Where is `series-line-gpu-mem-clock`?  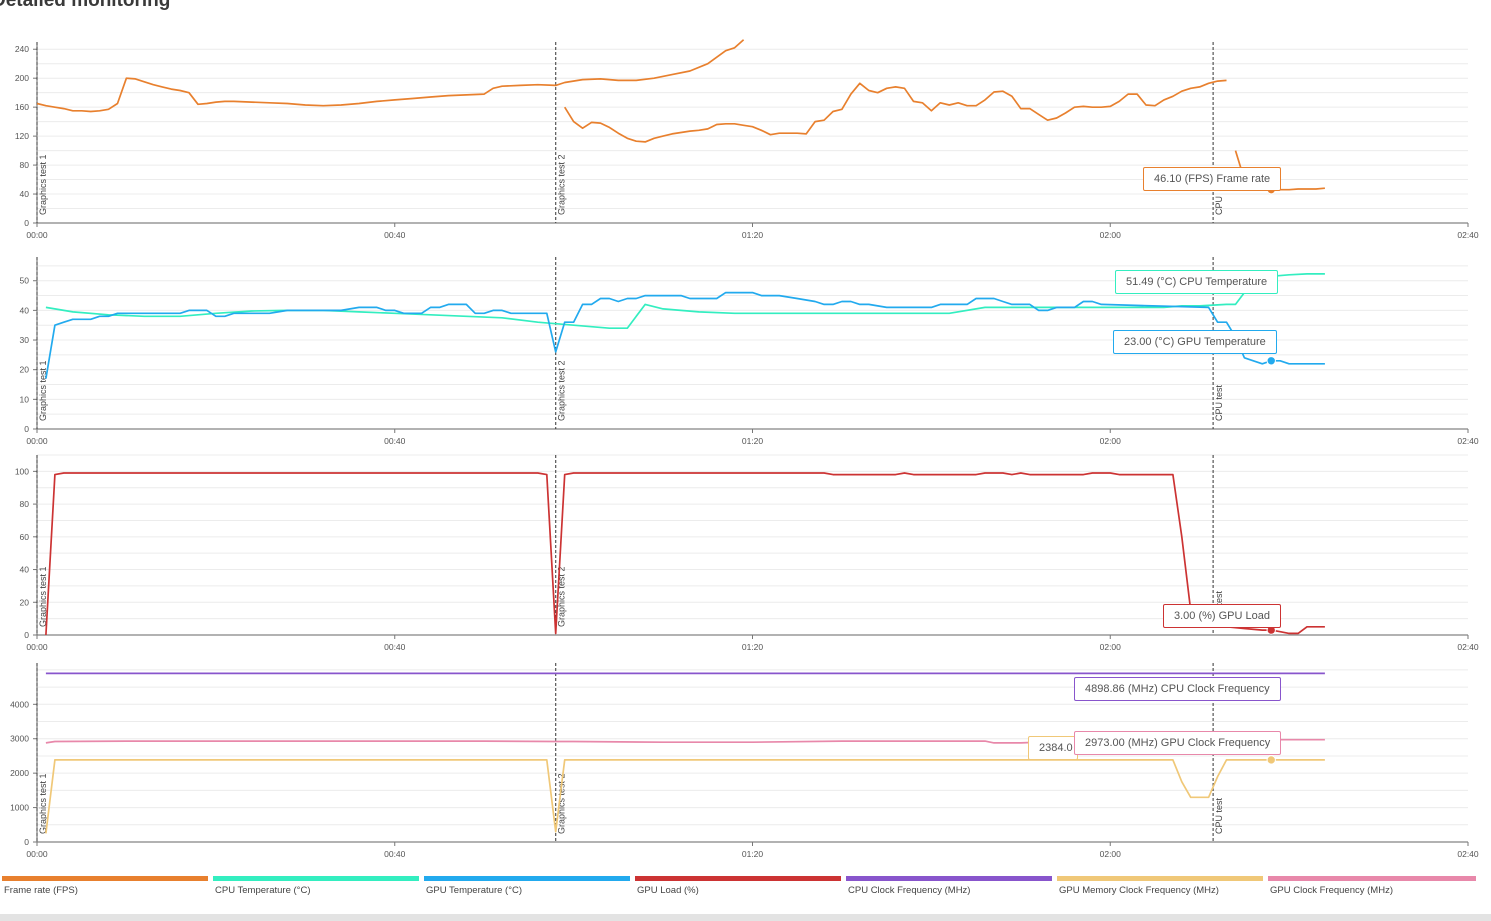
series-line-gpu-mem-clock is located at coordinates (685, 796).